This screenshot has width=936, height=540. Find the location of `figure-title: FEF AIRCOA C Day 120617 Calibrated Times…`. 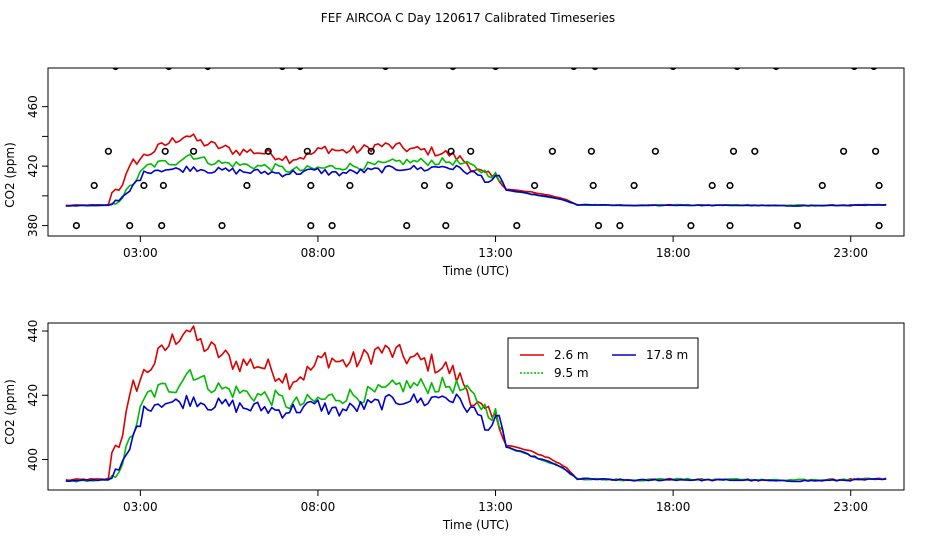

figure-title: FEF AIRCOA C Day 120617 Calibrated Times… is located at coordinates (468, 18).